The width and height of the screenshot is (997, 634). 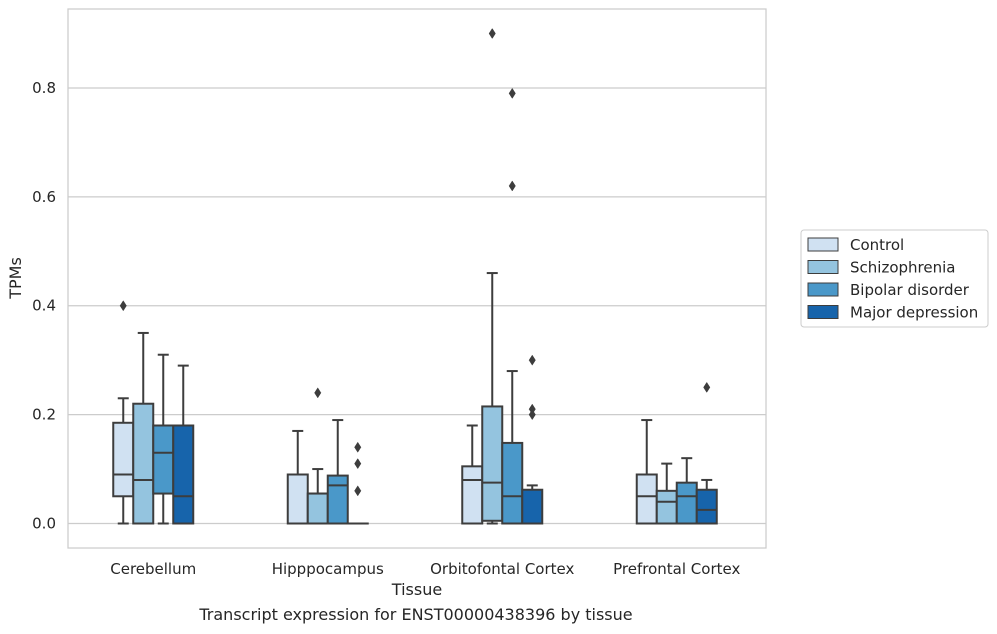 I want to click on y-tick-label: 0.8, so click(x=44, y=88).